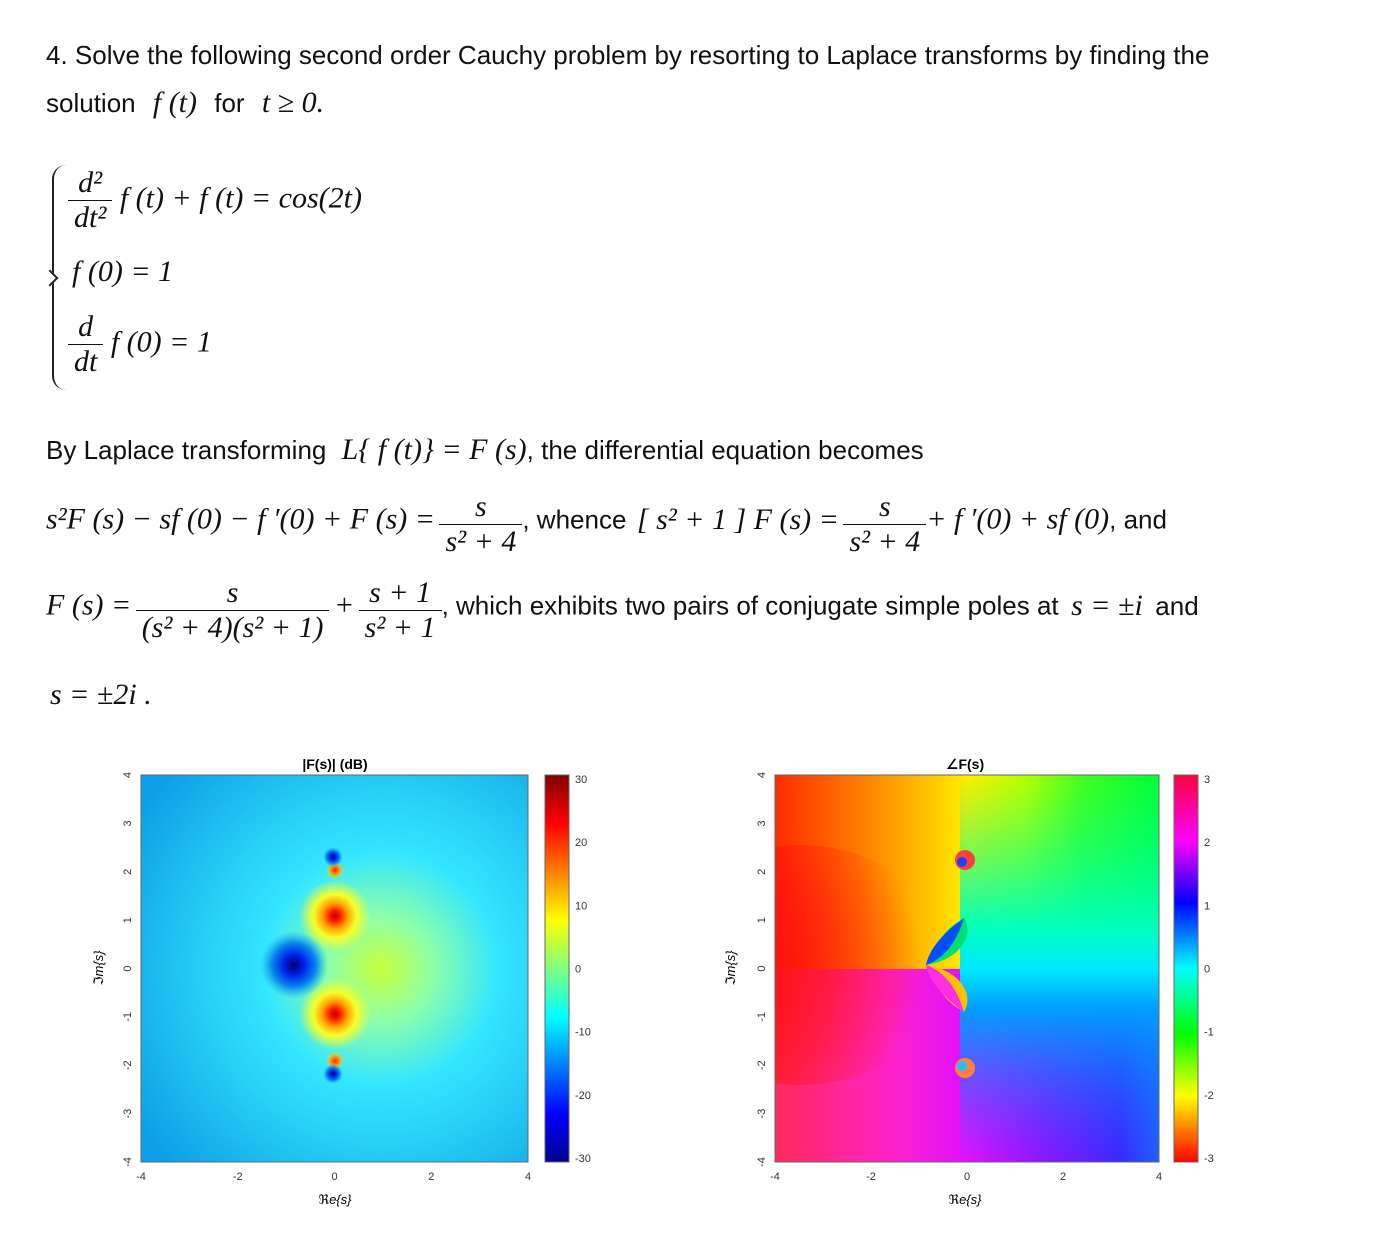 Image resolution: width=1399 pixels, height=1248 pixels. Describe the element at coordinates (333, 1074) in the screenshot. I see `magnitude-zero-lower` at that location.